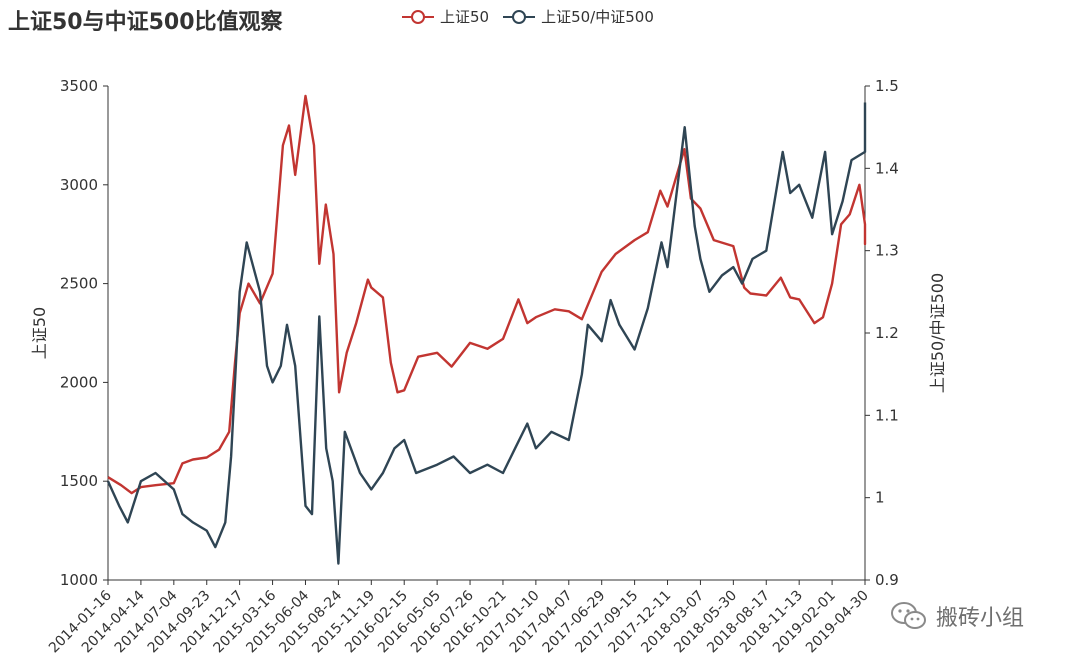  Describe the element at coordinates (887, 168) in the screenshot. I see `y-right-tick-label: 1.4` at that location.